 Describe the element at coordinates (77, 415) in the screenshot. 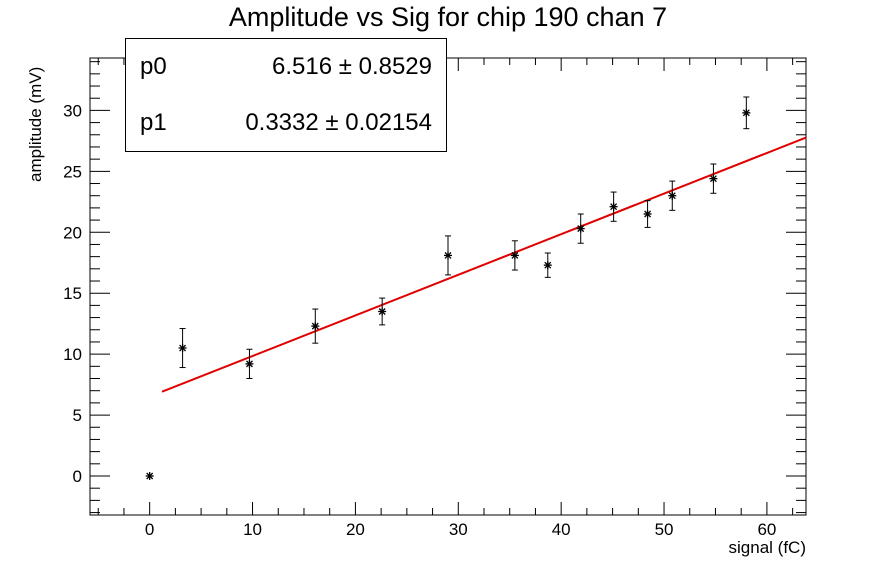

I see `y-tick-label: 5` at that location.